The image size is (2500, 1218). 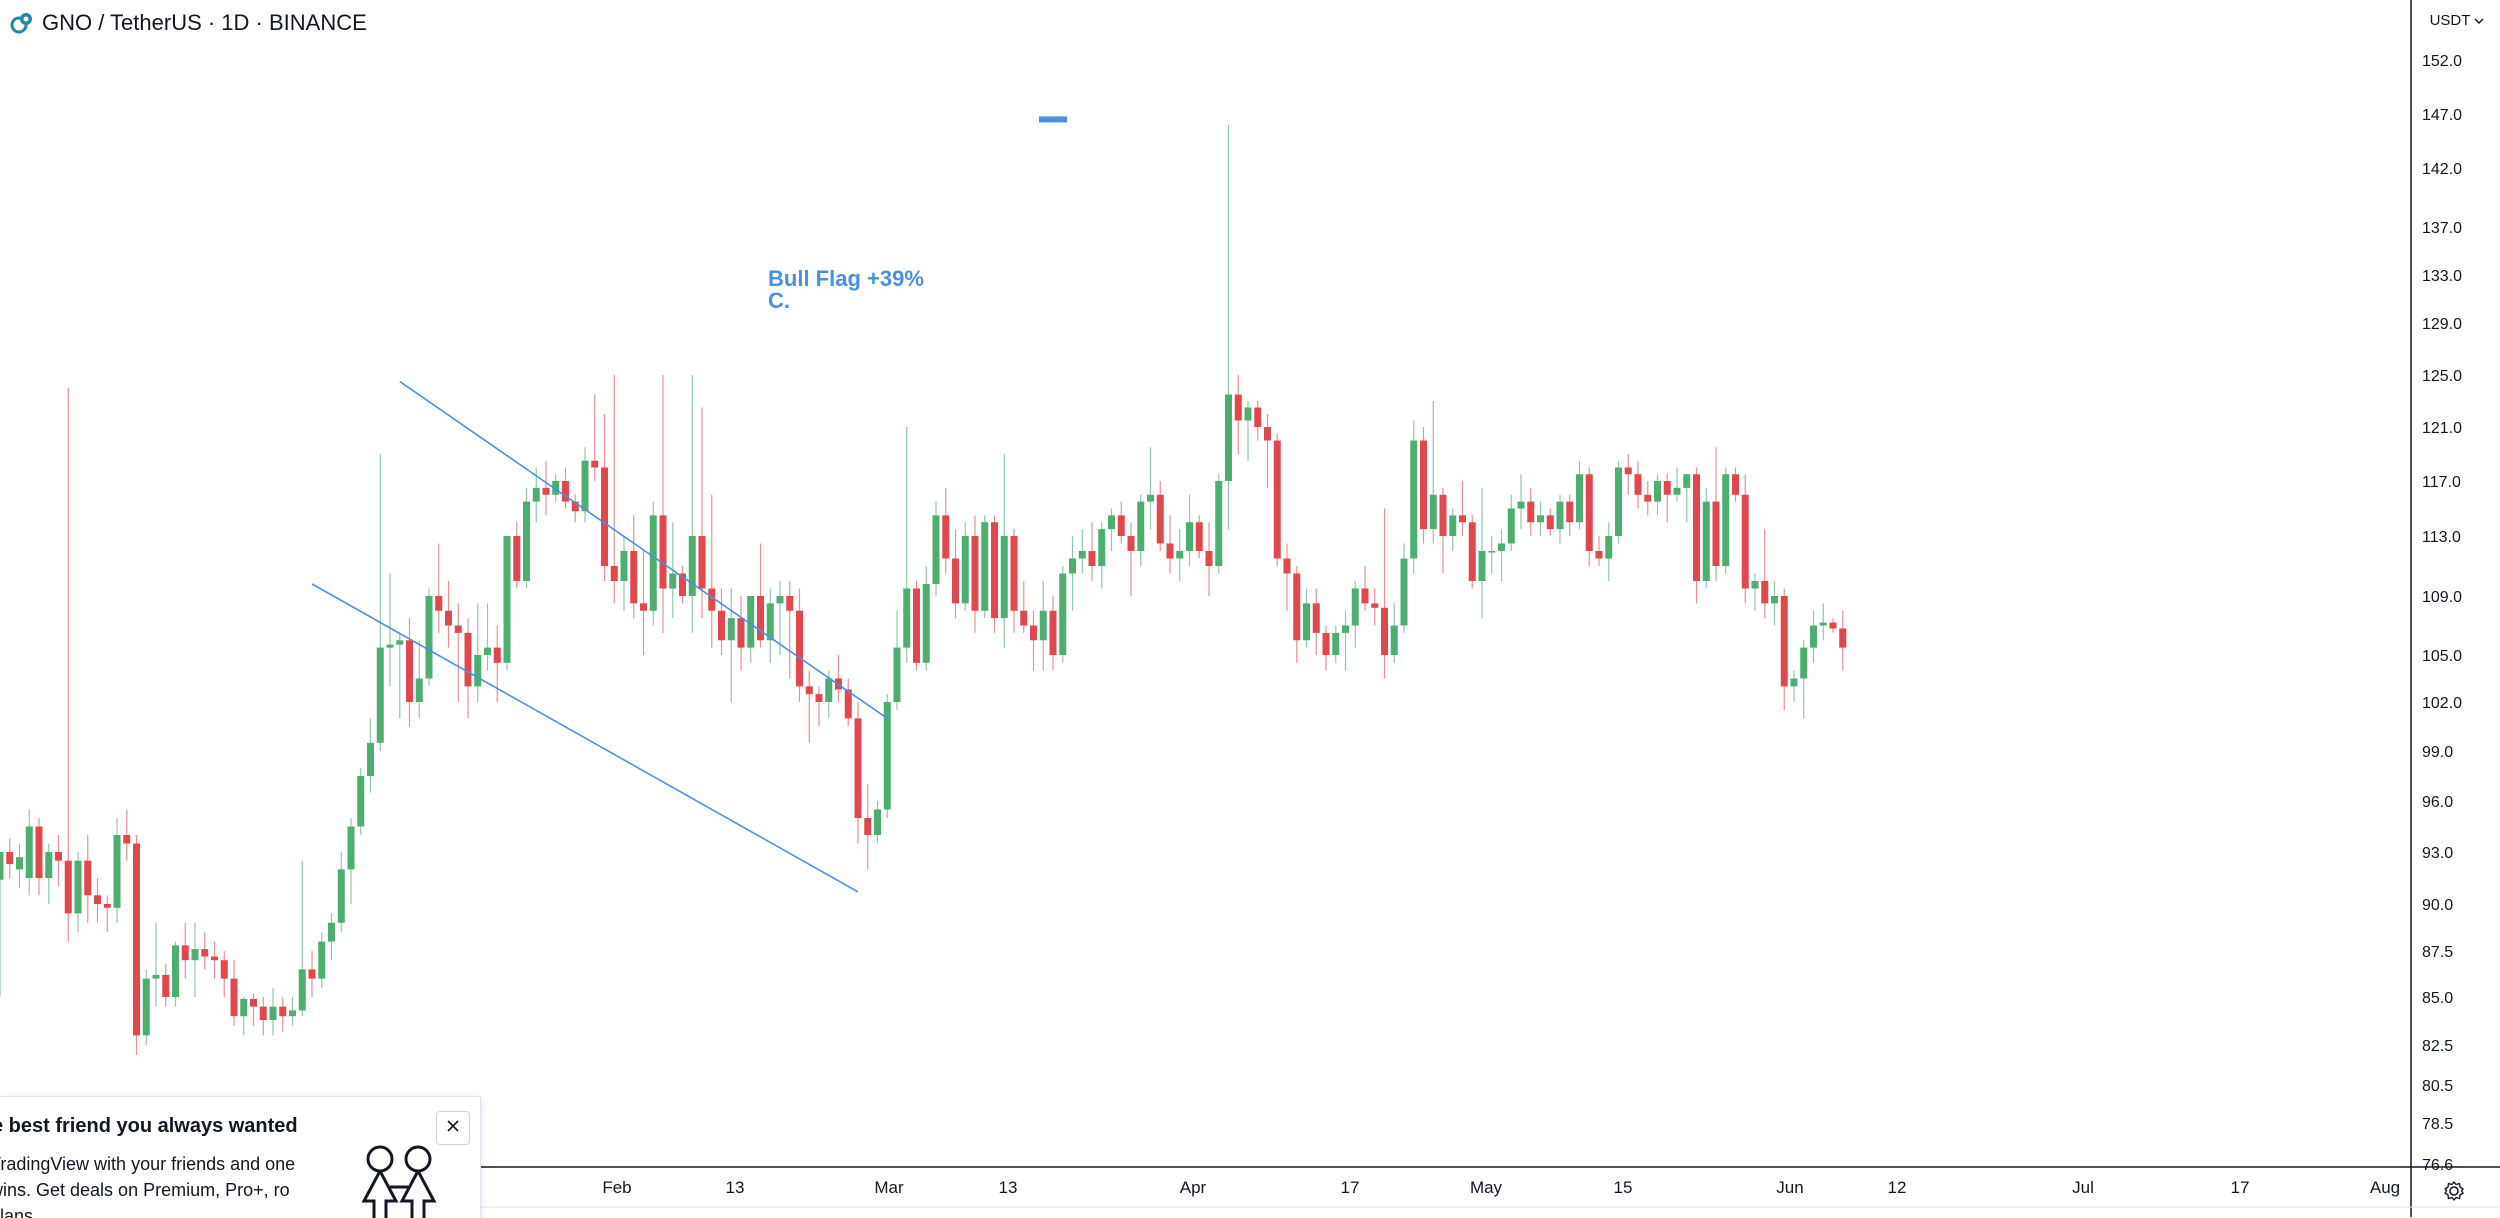 I want to click on target-marker, so click(x=1053, y=119).